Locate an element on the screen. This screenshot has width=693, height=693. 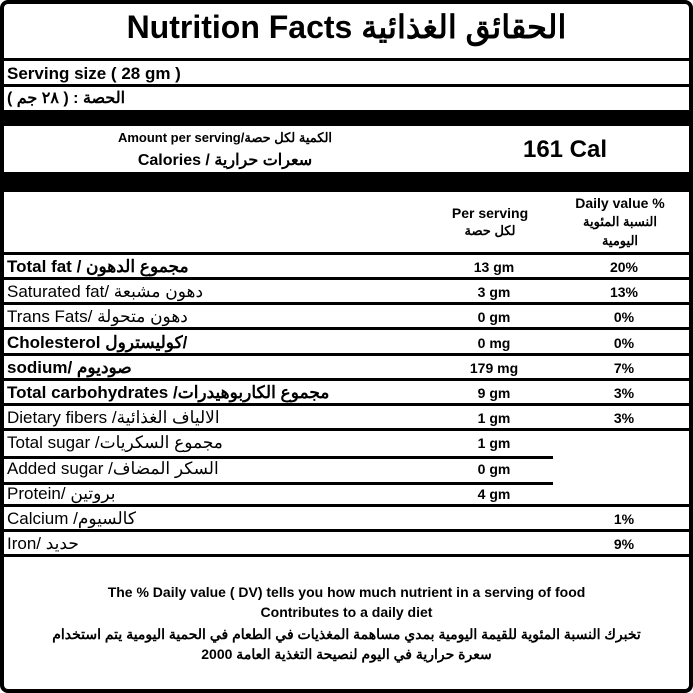
nutrient-name: Dietary fibers /الالياف الغذائية is located at coordinates (113, 418).